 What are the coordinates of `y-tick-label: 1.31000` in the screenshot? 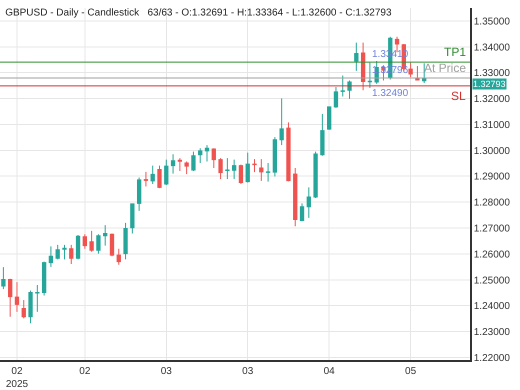 It's located at (492, 125).